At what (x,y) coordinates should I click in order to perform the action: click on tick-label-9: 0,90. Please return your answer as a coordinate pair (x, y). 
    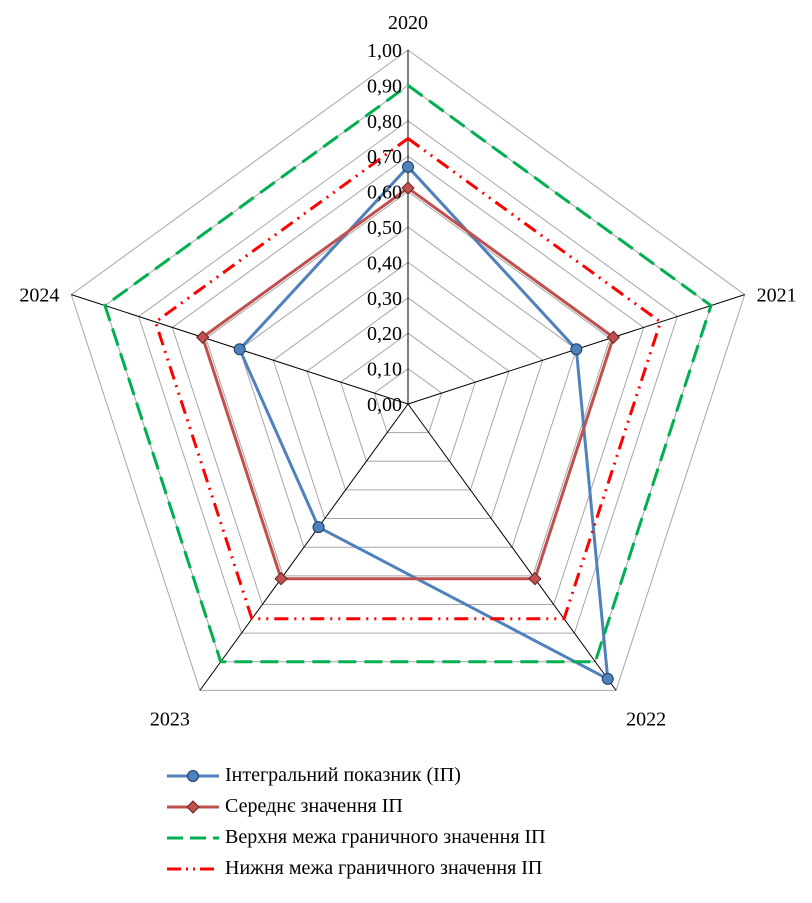
    Looking at the image, I should click on (384, 86).